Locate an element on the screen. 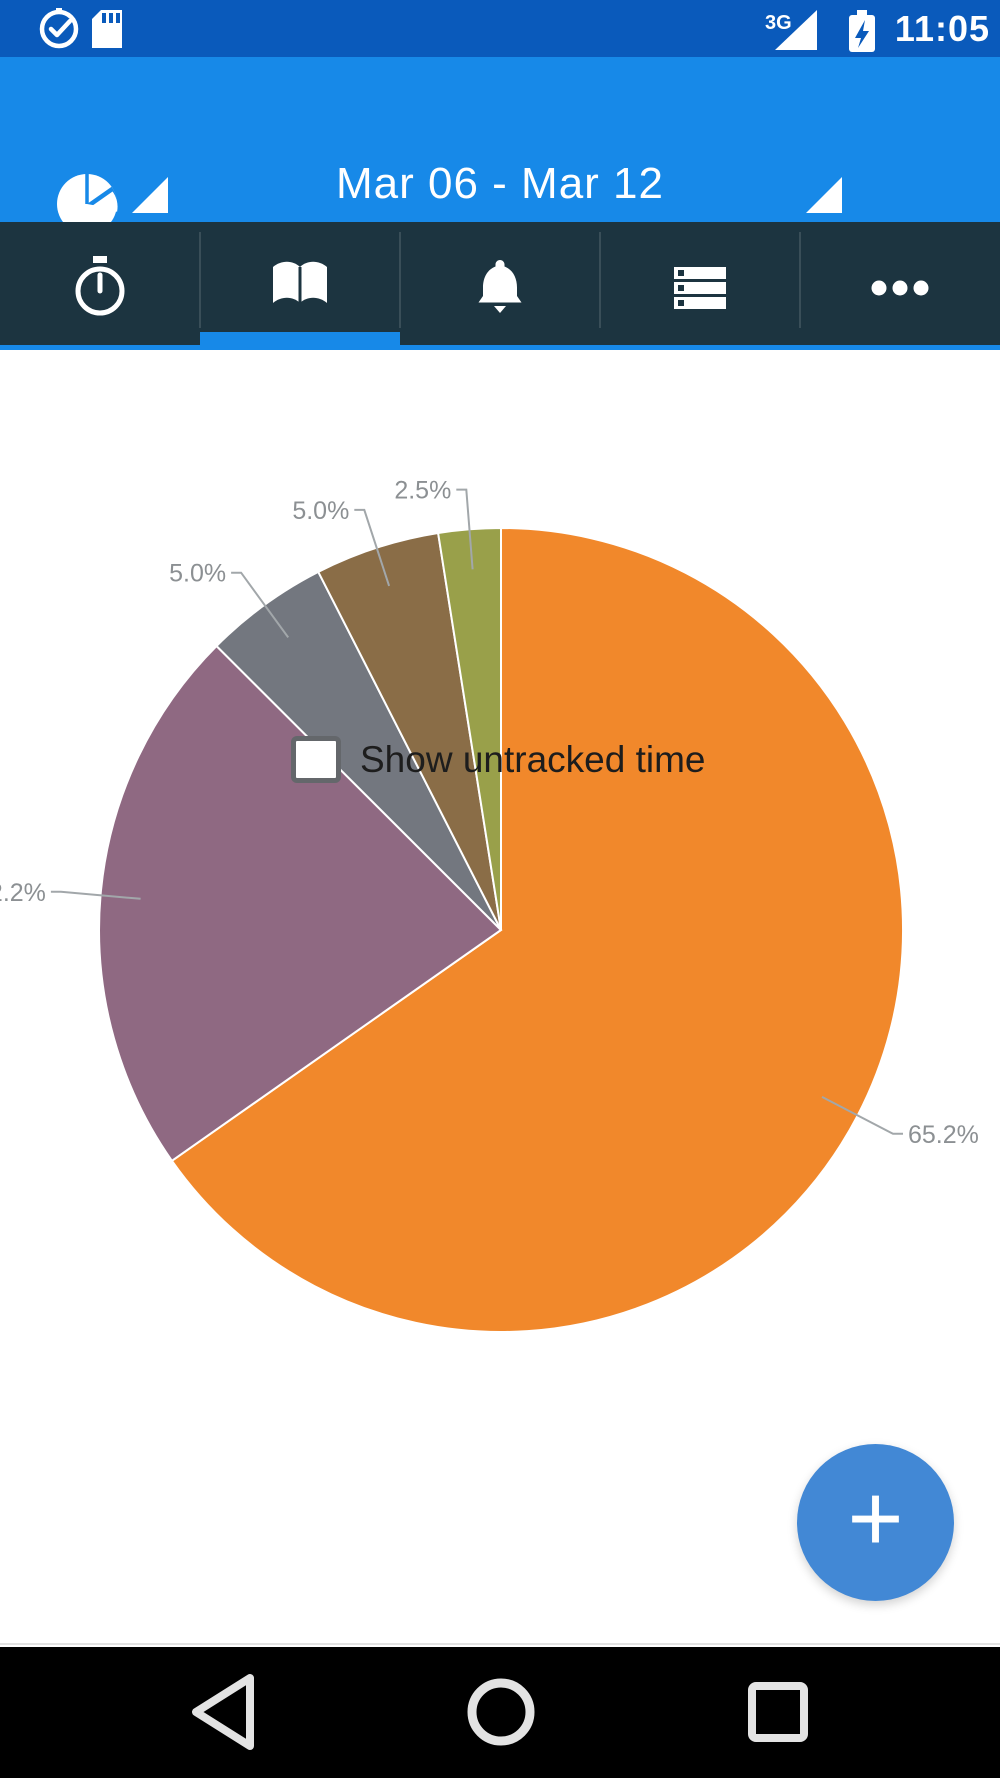 The height and width of the screenshot is (1778, 1000). date-spinner-indicators is located at coordinates (487, 195).